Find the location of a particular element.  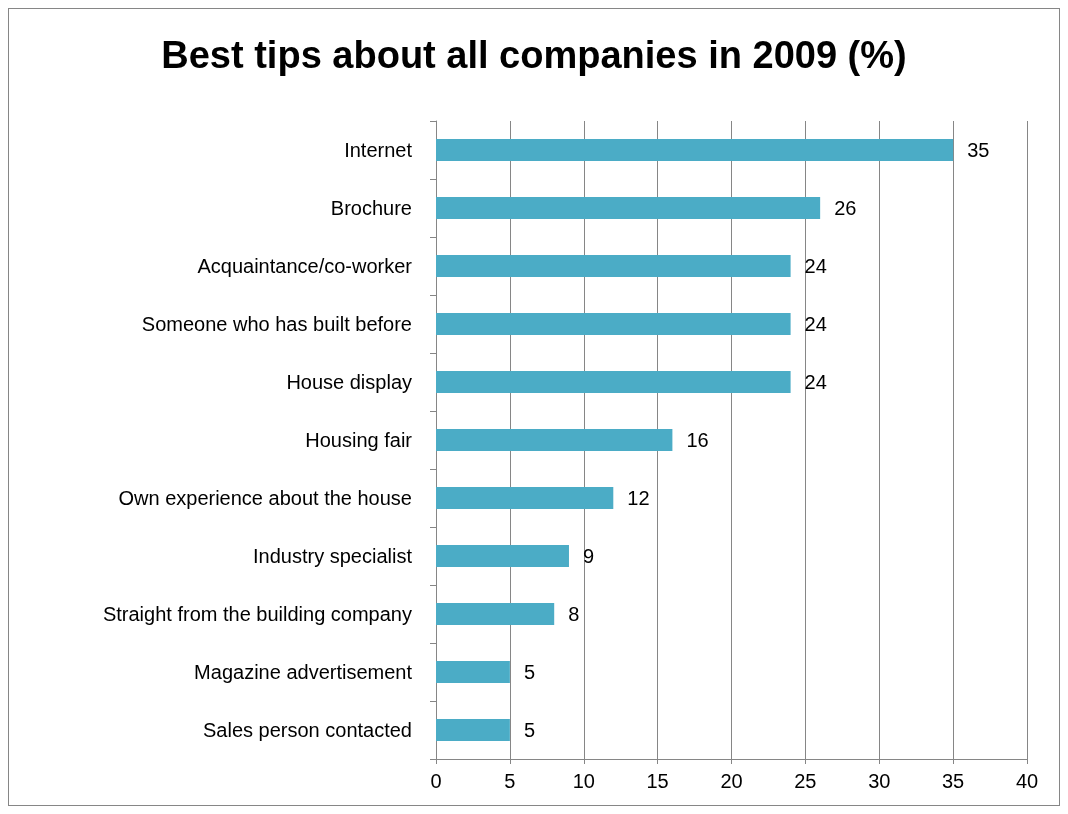

x-tick-label: 30 is located at coordinates (879, 781).